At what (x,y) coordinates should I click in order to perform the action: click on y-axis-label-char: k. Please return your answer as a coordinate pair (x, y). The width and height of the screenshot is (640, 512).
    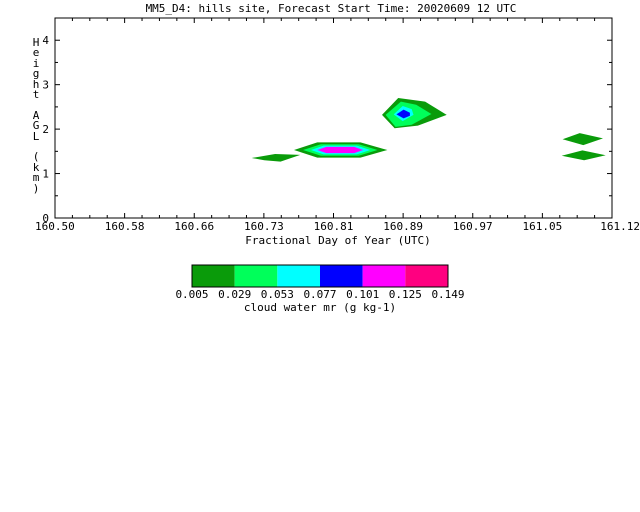
    Looking at the image, I should click on (36, 167).